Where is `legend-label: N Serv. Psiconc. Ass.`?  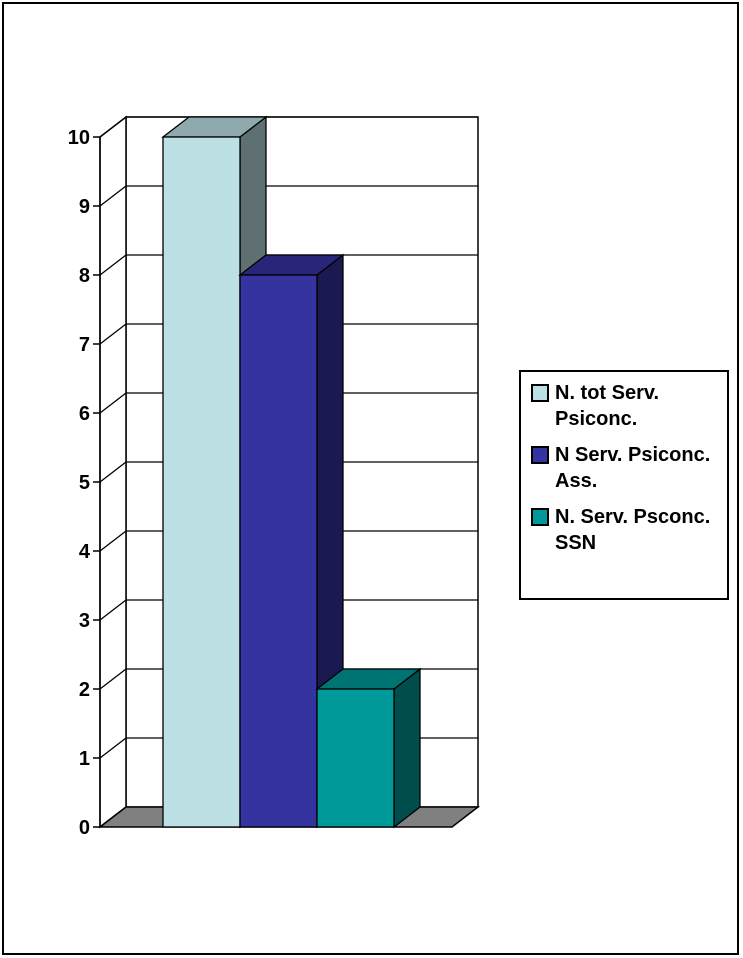
legend-label: N Serv. Psiconc. Ass. is located at coordinates (633, 468).